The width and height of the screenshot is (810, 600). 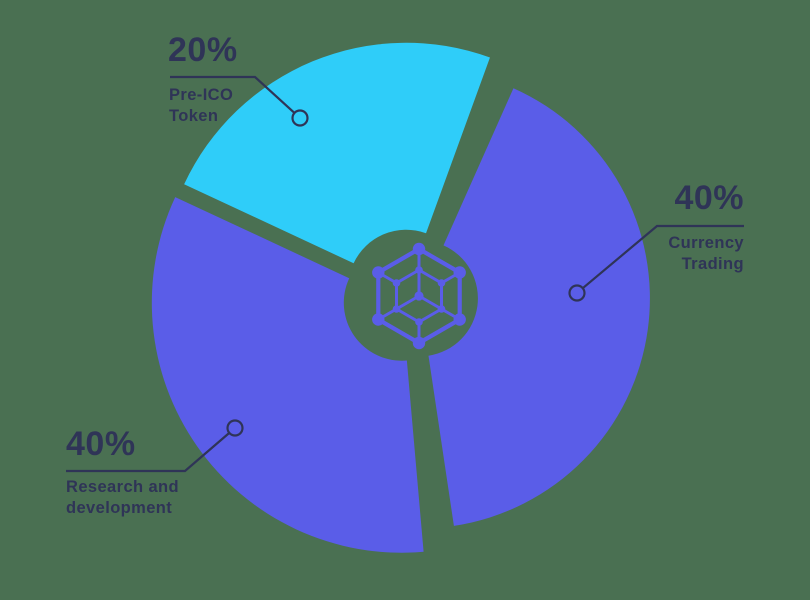 What do you see at coordinates (709, 198) in the screenshot?
I see `slice-percent-currency-trading: 40%` at bounding box center [709, 198].